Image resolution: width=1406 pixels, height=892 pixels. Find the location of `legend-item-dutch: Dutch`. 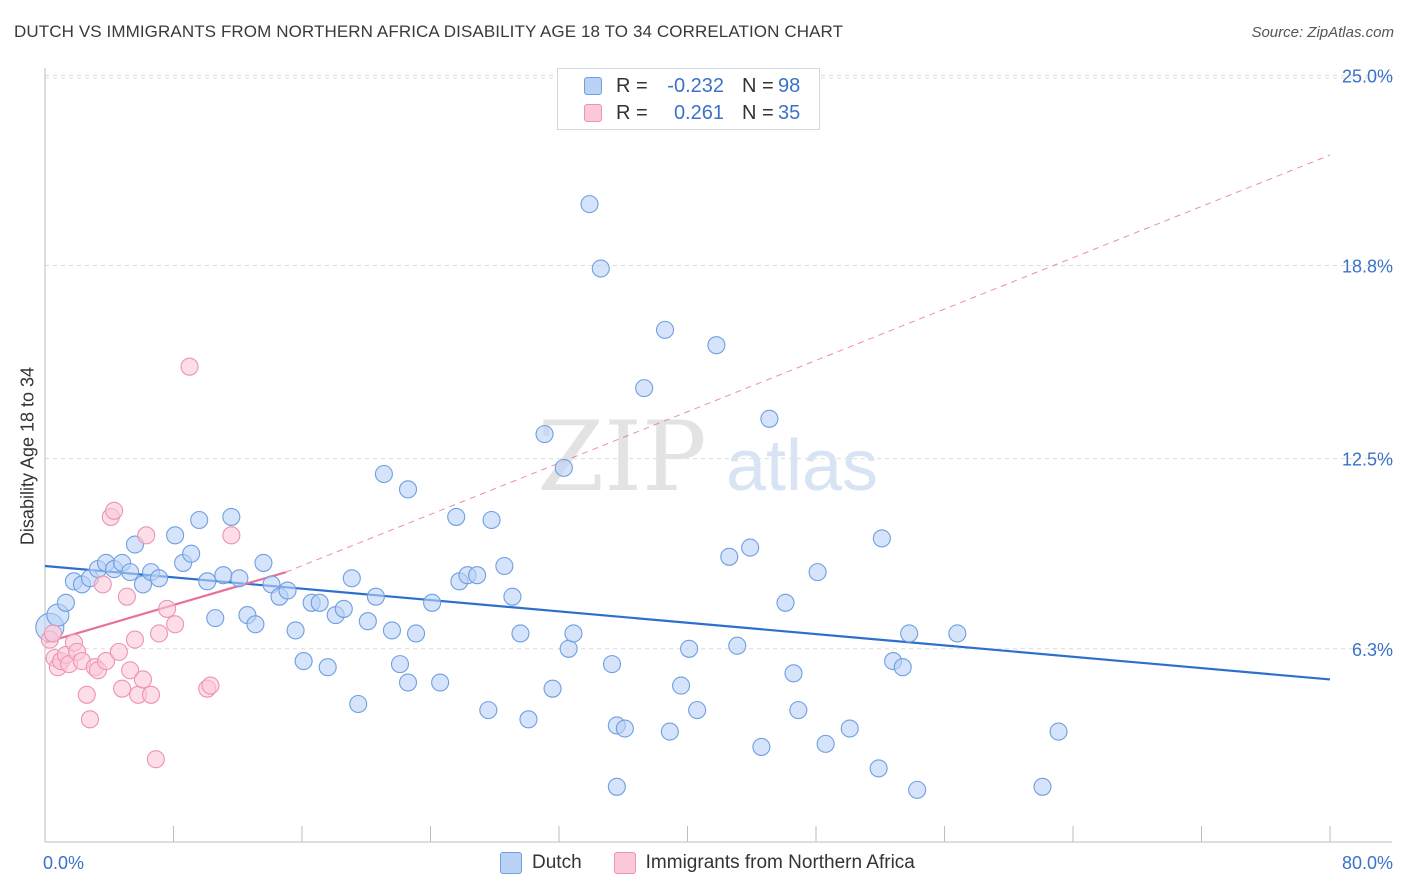

legend-item-dutch: Dutch is located at coordinates (541, 863).